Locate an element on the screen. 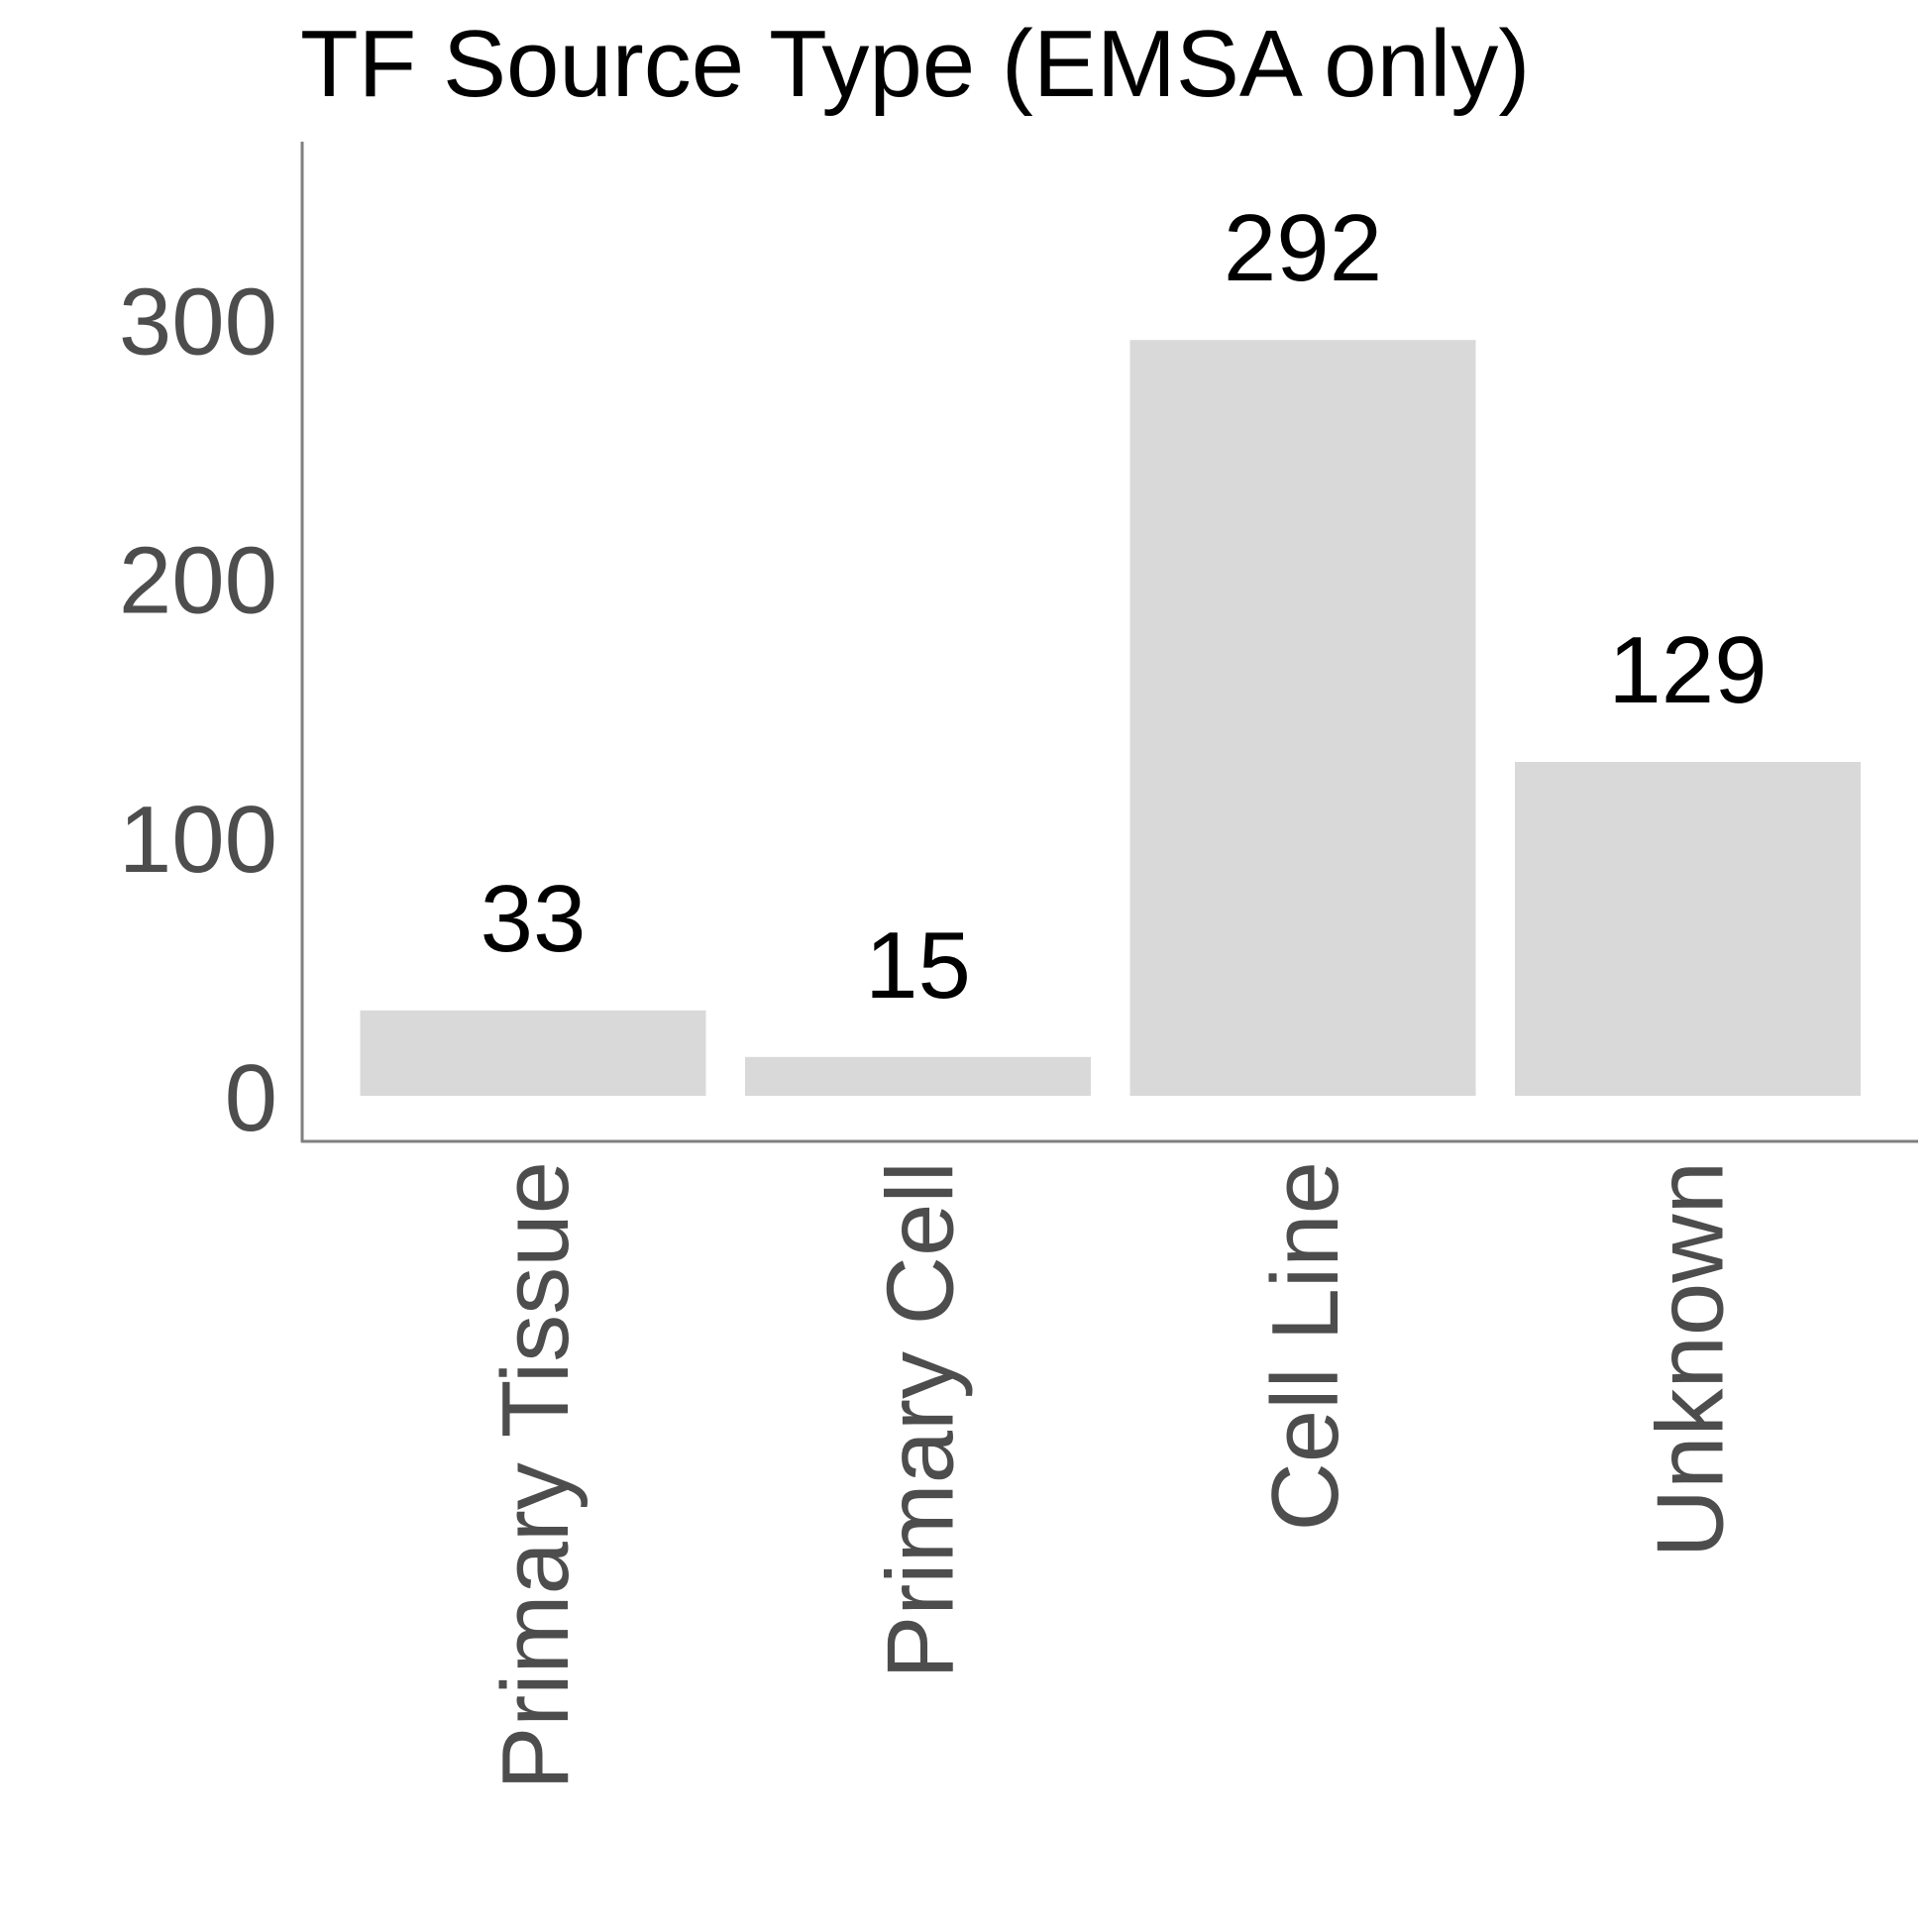 The width and height of the screenshot is (1932, 1932). y-tick-label-300: 300 is located at coordinates (198, 321).